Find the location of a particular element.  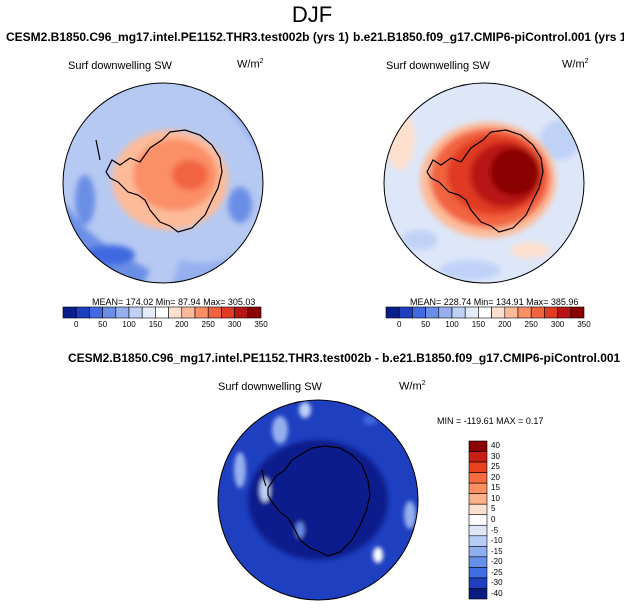

panel1-stats: MEAN= 174.02 Min= 87.94 Max= 305.03 is located at coordinates (174, 302).